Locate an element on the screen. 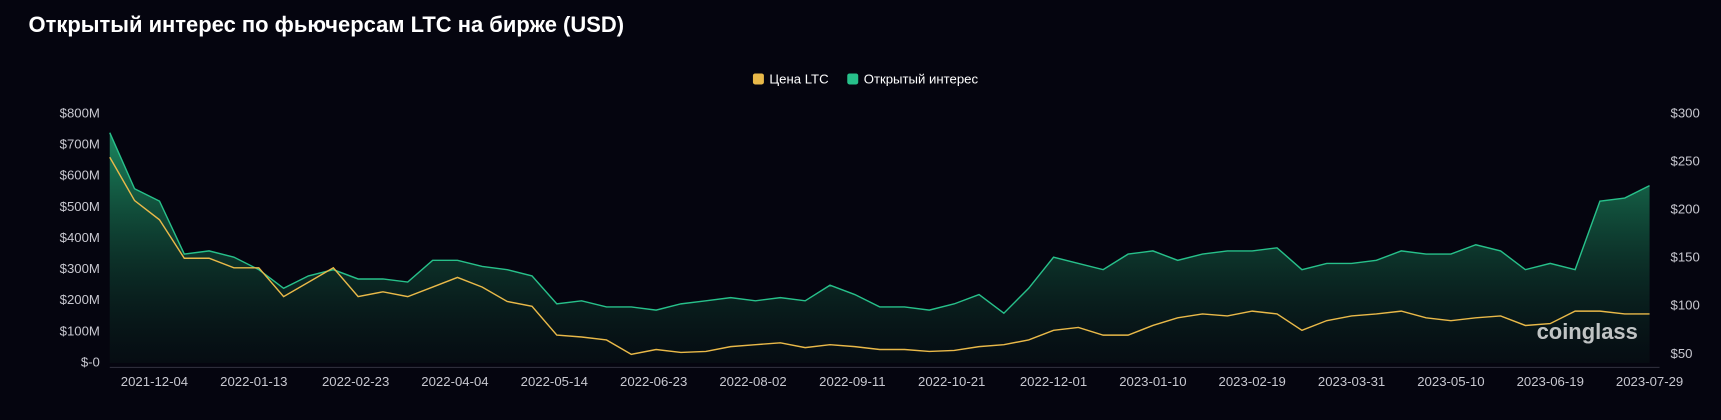 The image size is (1721, 420). x-tick-label: 2022-05-14 is located at coordinates (554, 381).